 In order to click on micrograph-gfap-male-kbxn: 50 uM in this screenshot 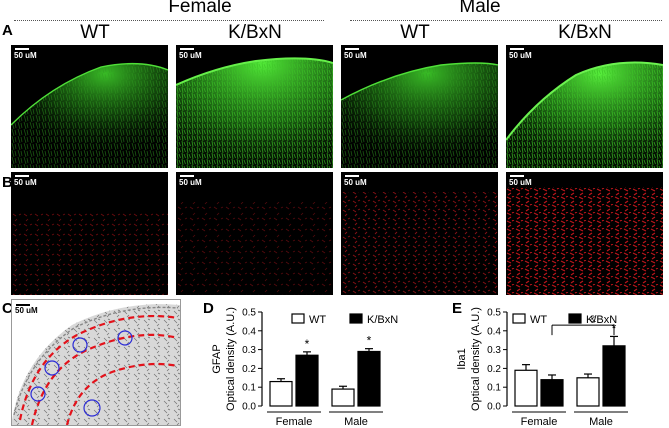, I will do `click(584, 106)`.